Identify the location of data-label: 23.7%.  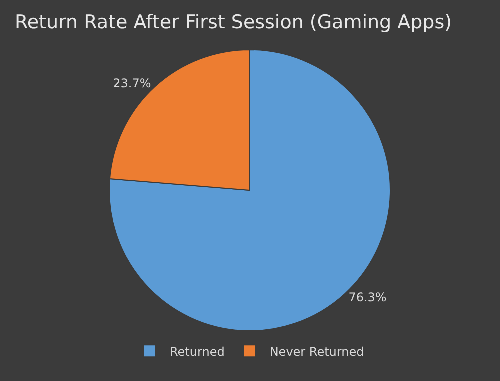
(132, 83).